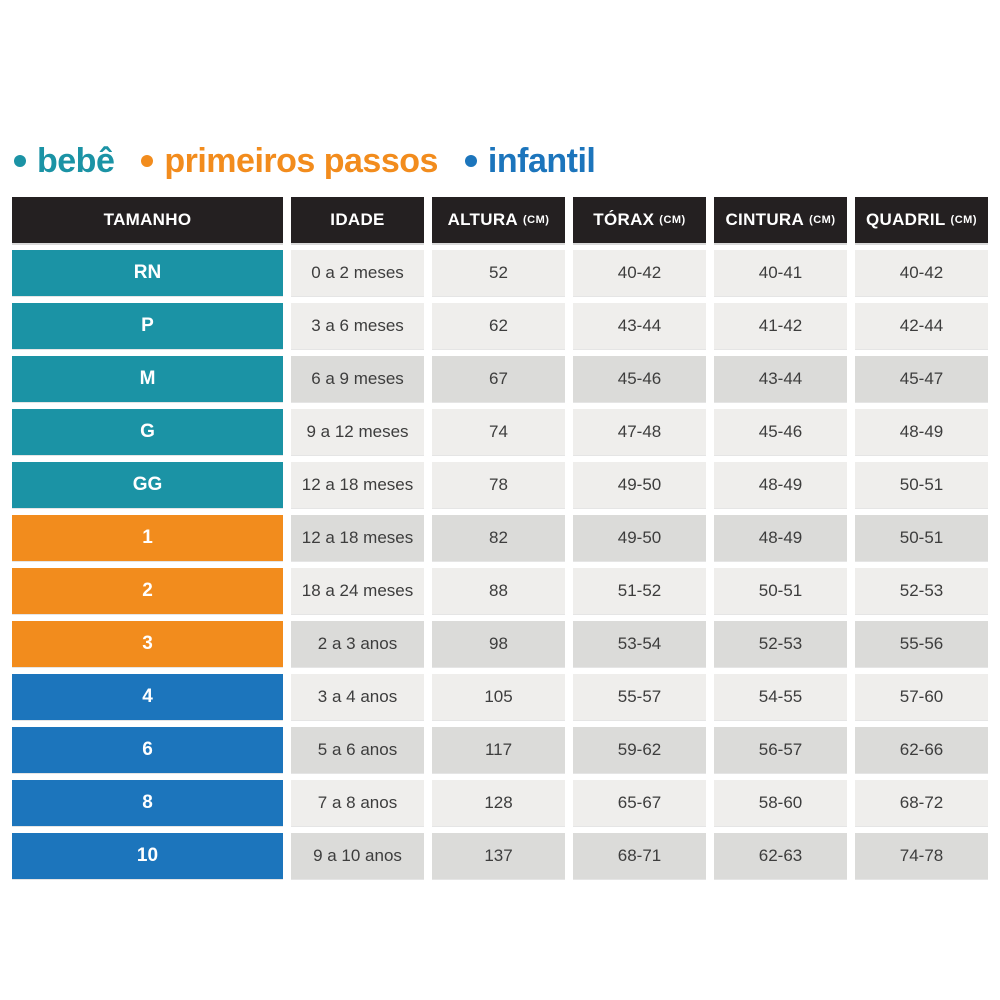 Image resolution: width=1000 pixels, height=1000 pixels. I want to click on height-cell: 52, so click(498, 273).